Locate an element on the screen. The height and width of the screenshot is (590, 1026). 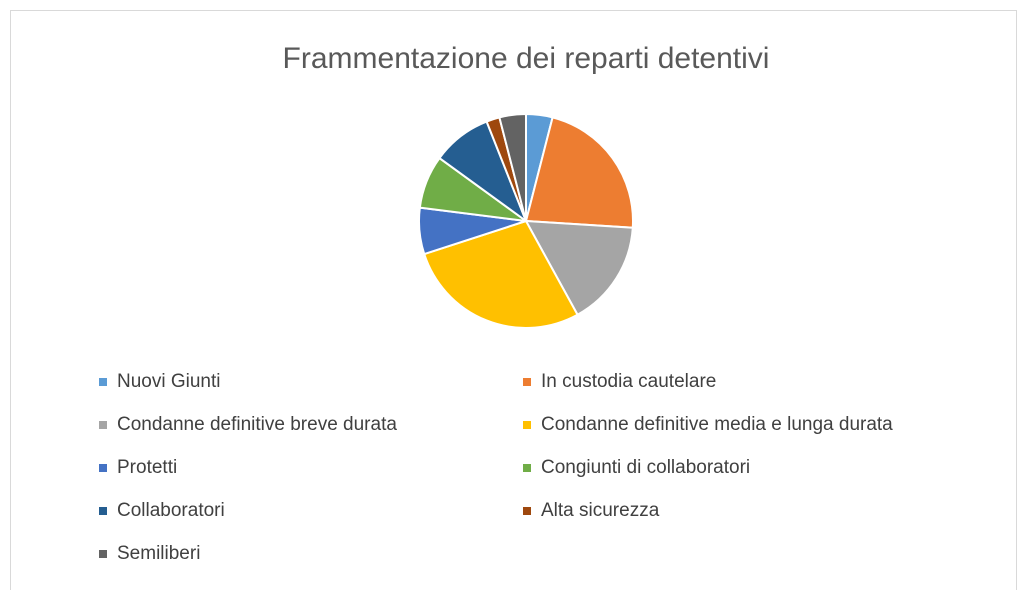
legend-label: Collaboratori is located at coordinates (171, 510).